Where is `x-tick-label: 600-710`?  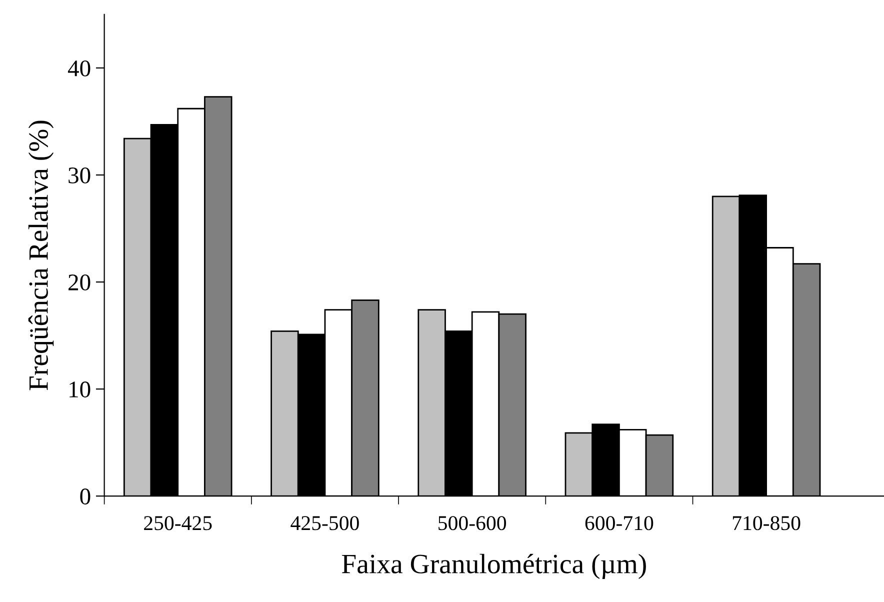 x-tick-label: 600-710 is located at coordinates (619, 523).